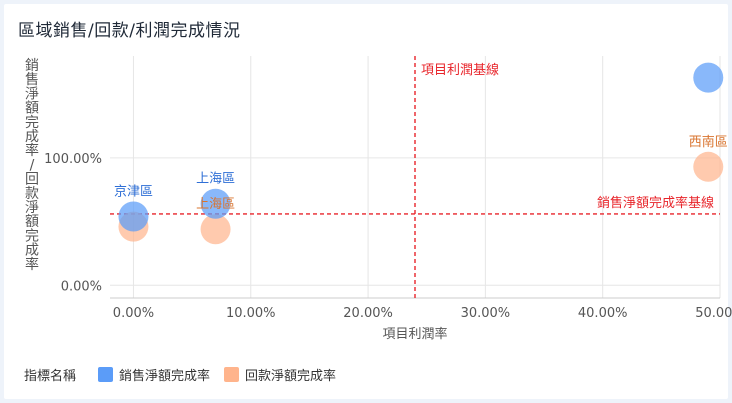  Describe the element at coordinates (165, 376) in the screenshot. I see `legend-label-sales: 銷售淨額完成率` at that location.